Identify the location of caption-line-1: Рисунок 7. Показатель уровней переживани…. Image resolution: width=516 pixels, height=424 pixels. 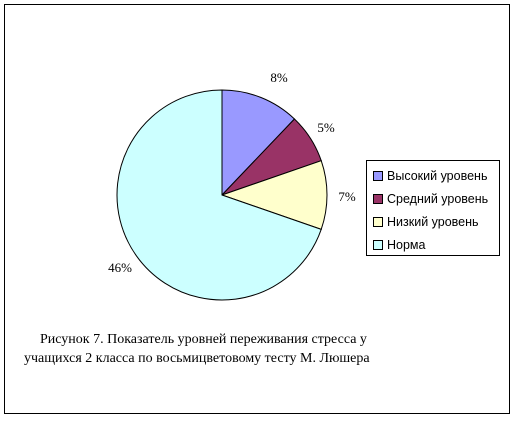
(203, 339).